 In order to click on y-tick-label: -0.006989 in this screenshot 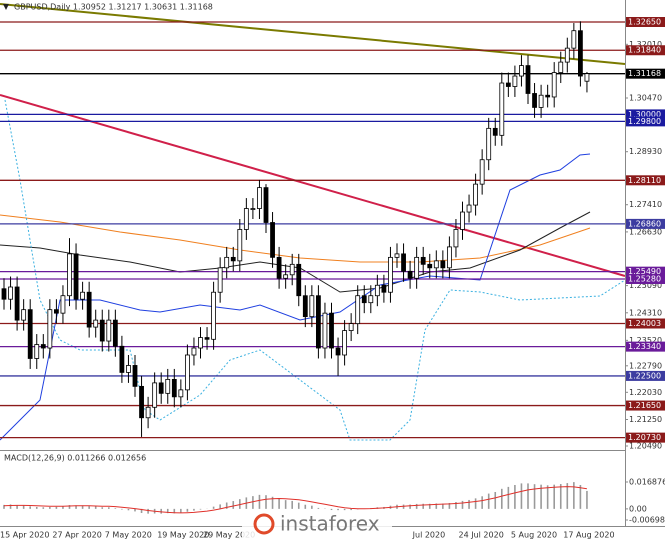, I will do `click(647, 520)`.